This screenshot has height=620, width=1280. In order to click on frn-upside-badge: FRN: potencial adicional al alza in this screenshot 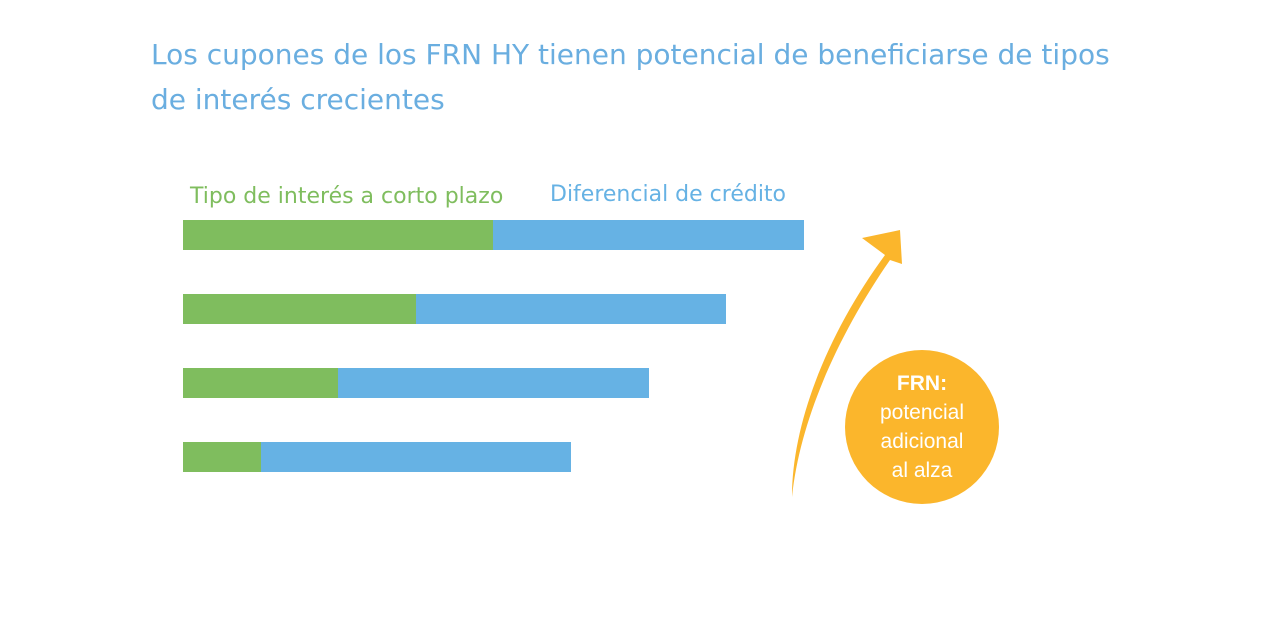, I will do `click(922, 427)`.